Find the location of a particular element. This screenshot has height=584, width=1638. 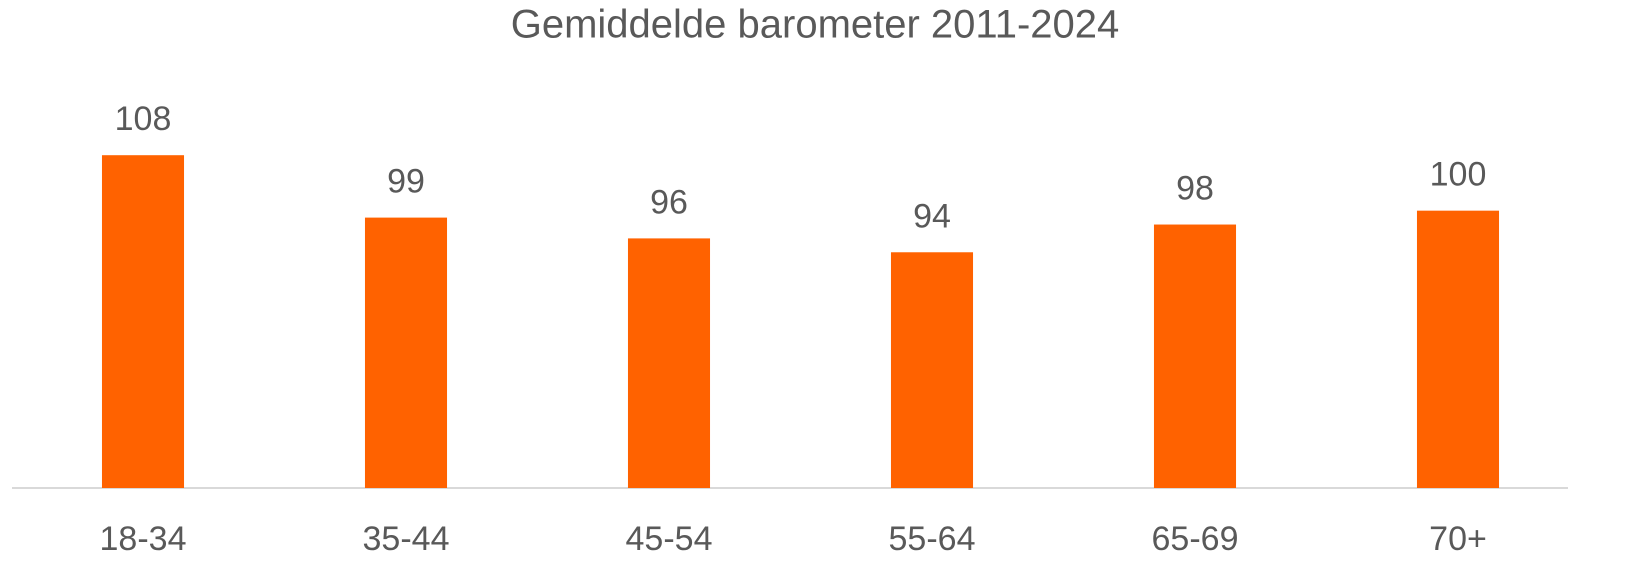

x-tick-label: 18-34 is located at coordinates (143, 539).